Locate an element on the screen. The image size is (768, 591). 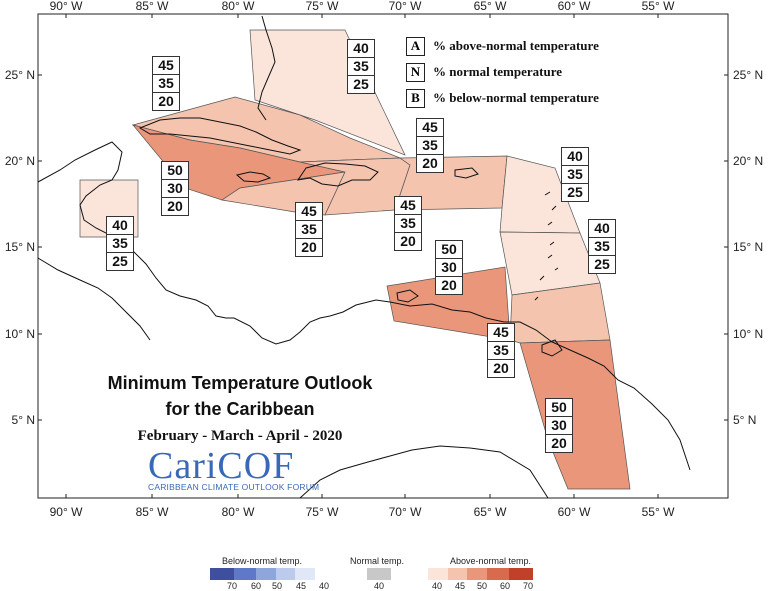
legend-key-above: A is located at coordinates (415, 46).